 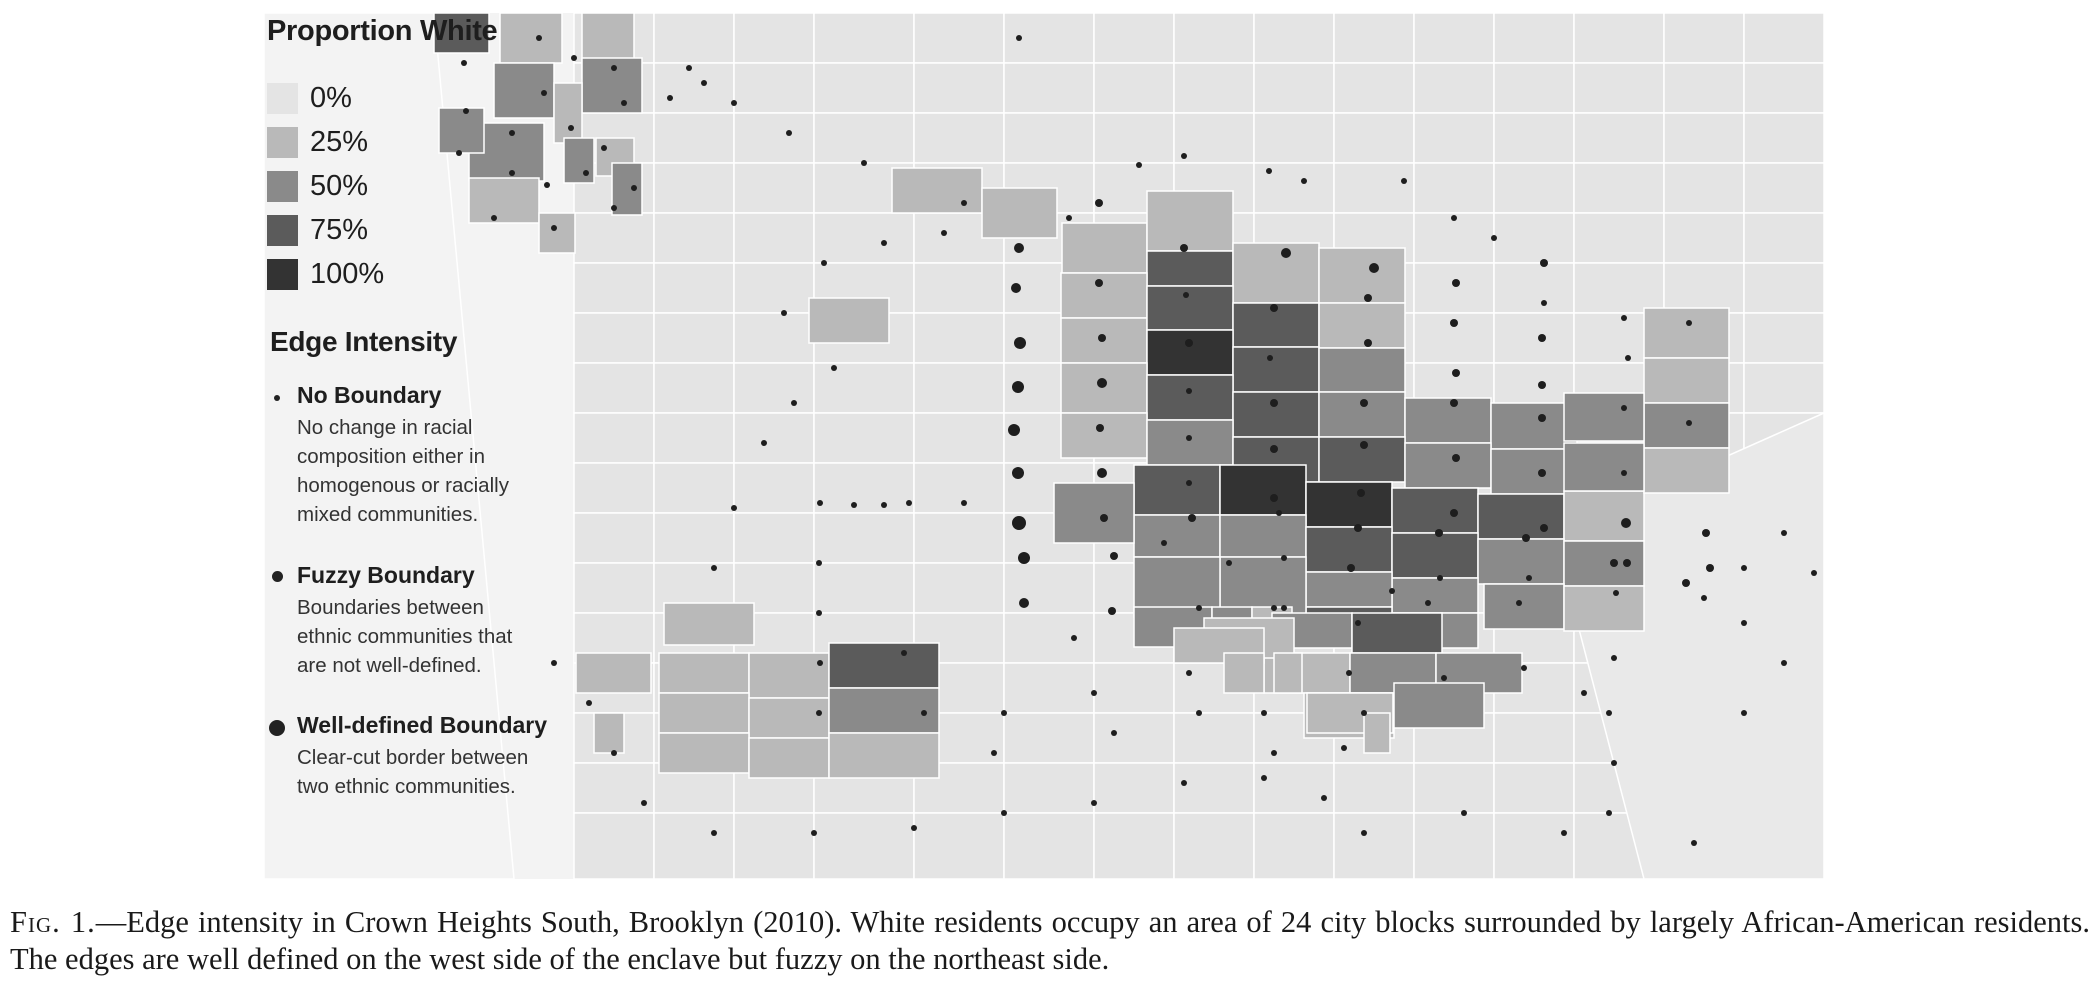 What do you see at coordinates (369, 395) in the screenshot?
I see `edge-item-title: No Boundary` at bounding box center [369, 395].